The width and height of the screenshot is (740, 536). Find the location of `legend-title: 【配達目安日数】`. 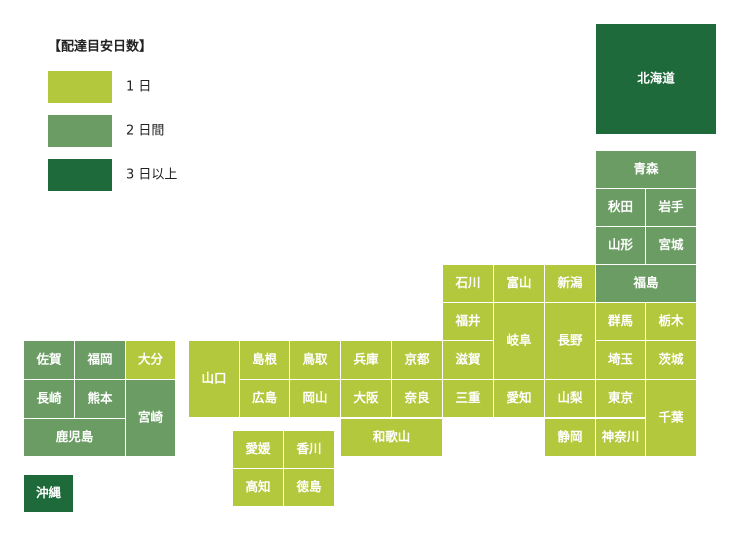

legend-title: 【配達目安日数】 is located at coordinates (100, 47).